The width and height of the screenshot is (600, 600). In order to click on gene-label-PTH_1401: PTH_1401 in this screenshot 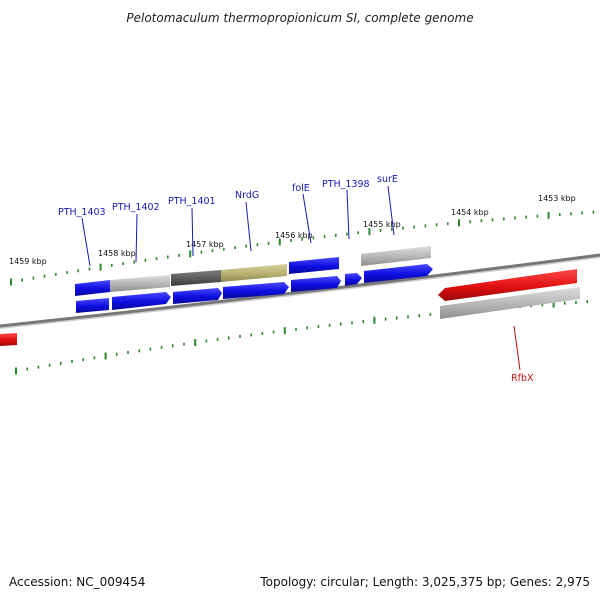, I will do `click(192, 201)`.